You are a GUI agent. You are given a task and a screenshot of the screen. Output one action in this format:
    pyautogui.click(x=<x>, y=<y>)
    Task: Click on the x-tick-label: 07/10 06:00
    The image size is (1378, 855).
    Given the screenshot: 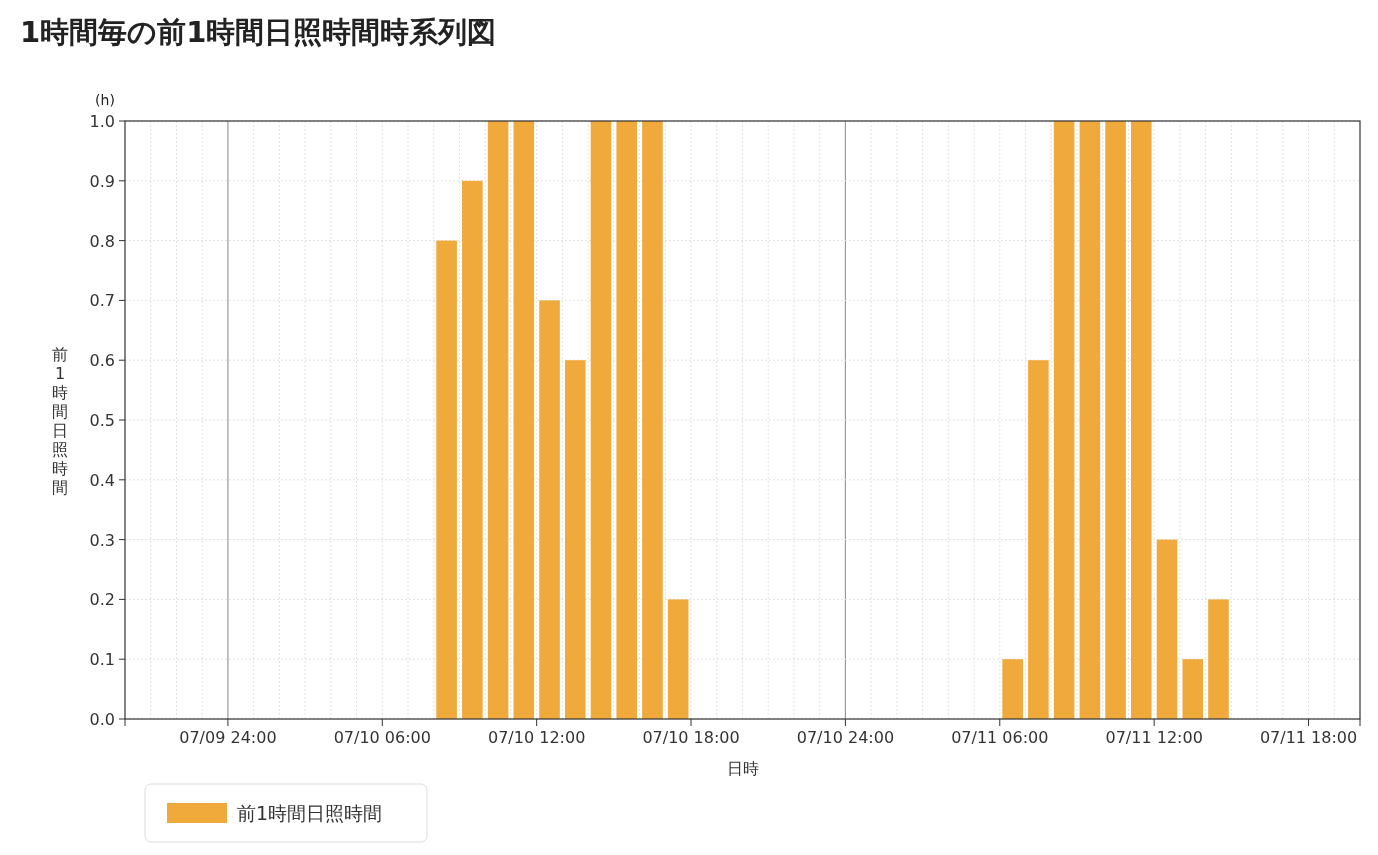 What is the action you would take?
    pyautogui.click(x=382, y=737)
    